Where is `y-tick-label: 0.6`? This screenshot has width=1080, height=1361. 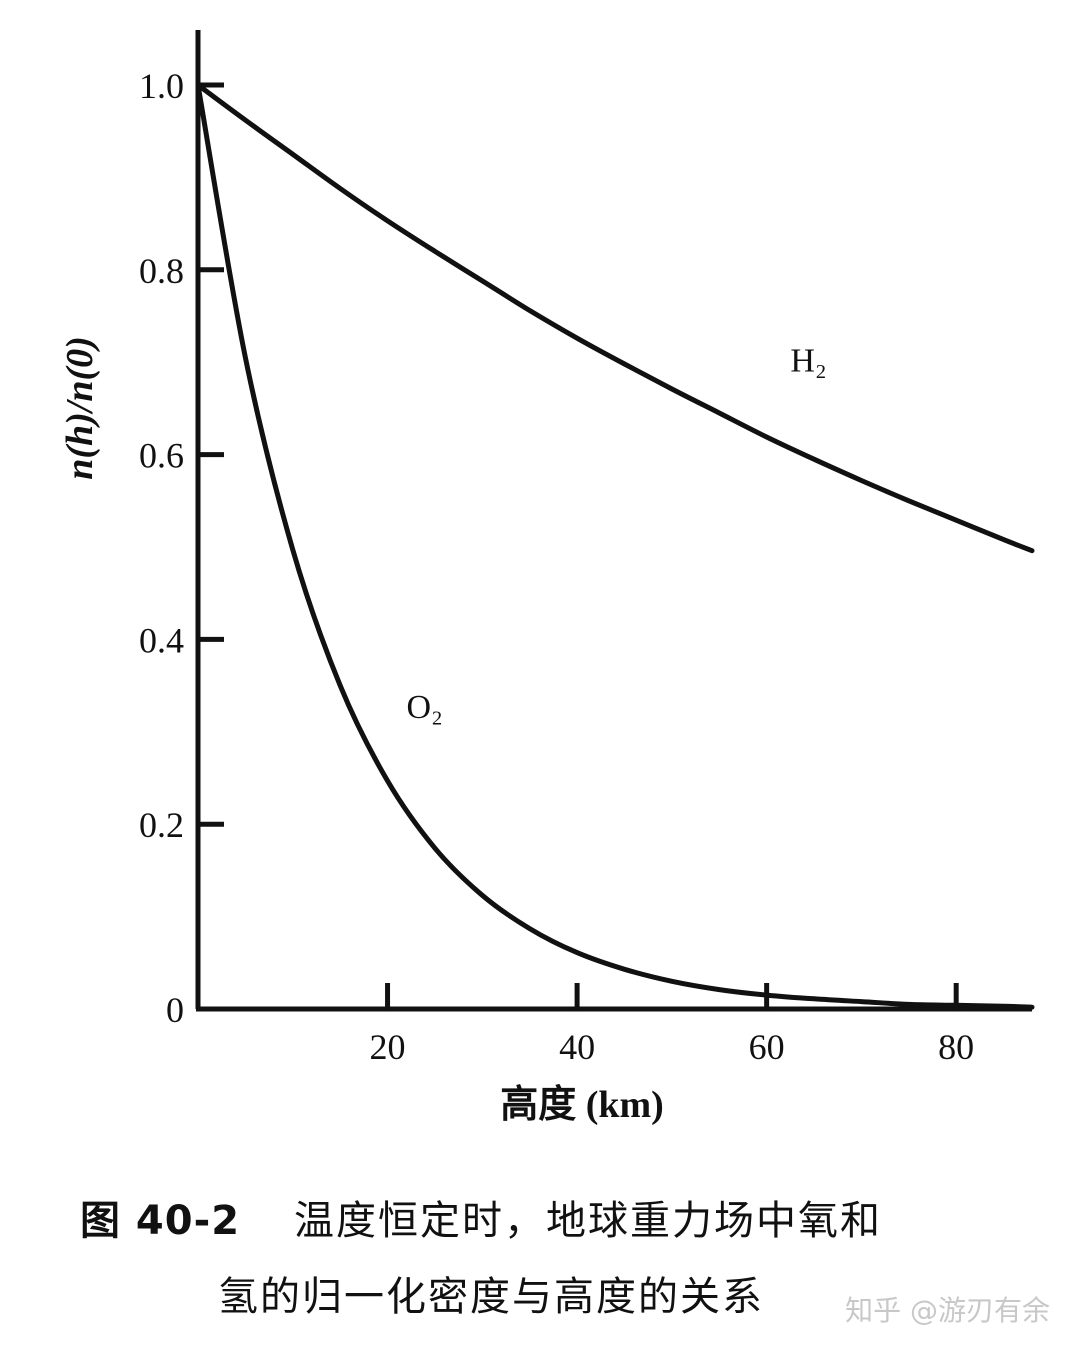
y-tick-label: 0.6 is located at coordinates (161, 456).